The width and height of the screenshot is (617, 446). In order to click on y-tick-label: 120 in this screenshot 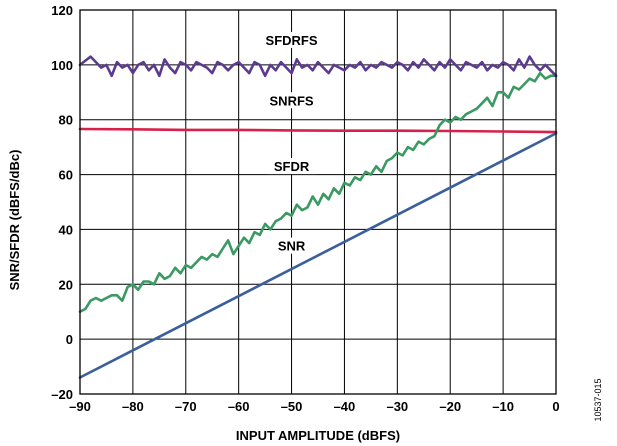, I will do `click(62, 10)`.